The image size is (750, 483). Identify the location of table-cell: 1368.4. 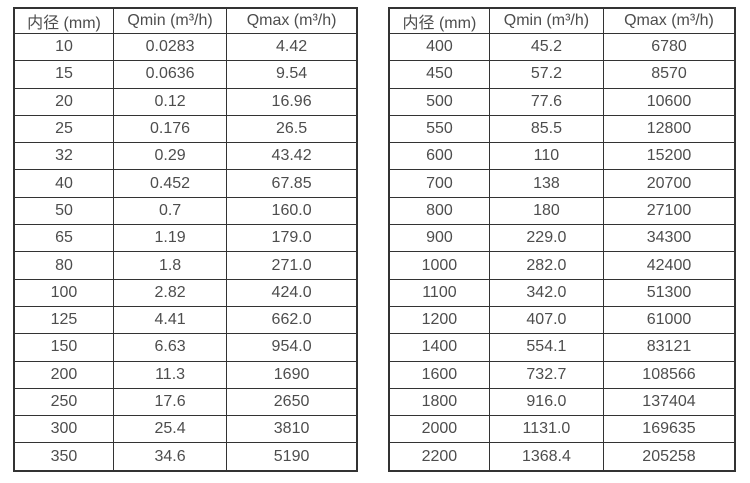
(546, 457).